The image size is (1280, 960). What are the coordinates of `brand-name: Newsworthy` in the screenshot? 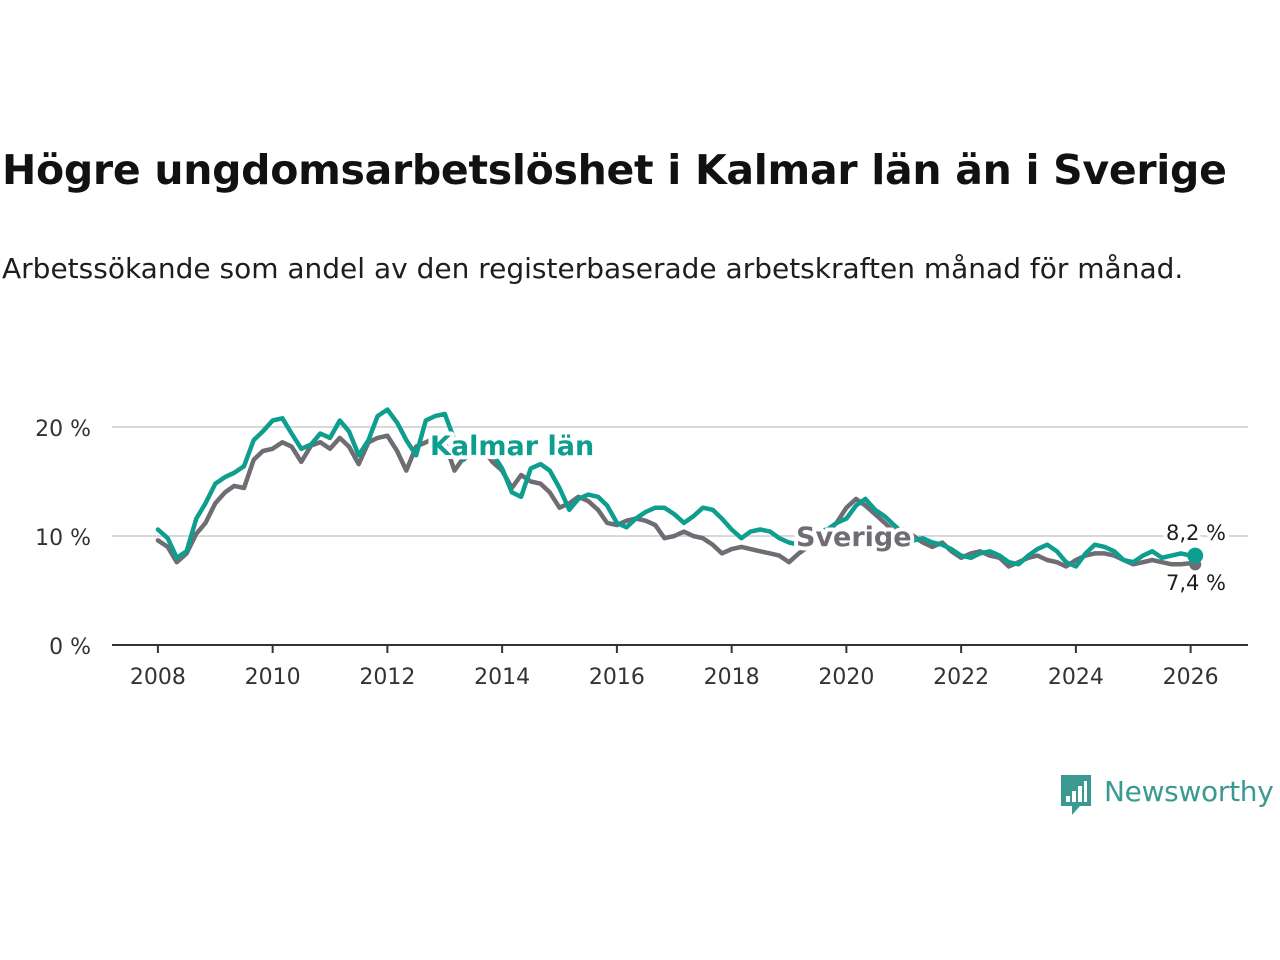 It's located at (1189, 791).